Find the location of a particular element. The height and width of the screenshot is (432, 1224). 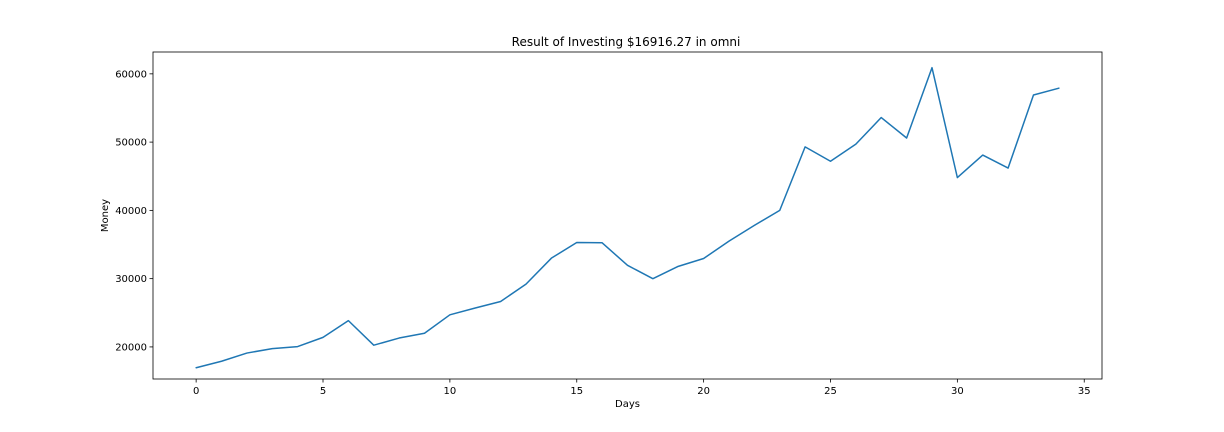

x-tick-label: 25 is located at coordinates (830, 391).